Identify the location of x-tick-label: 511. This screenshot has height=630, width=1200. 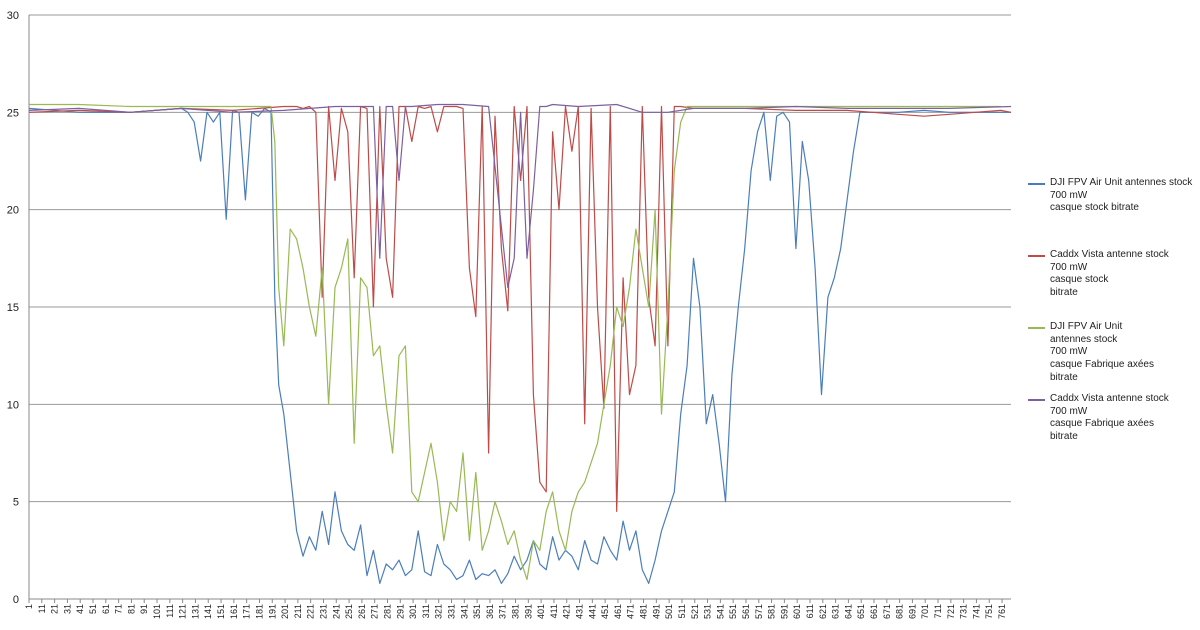
(682, 611).